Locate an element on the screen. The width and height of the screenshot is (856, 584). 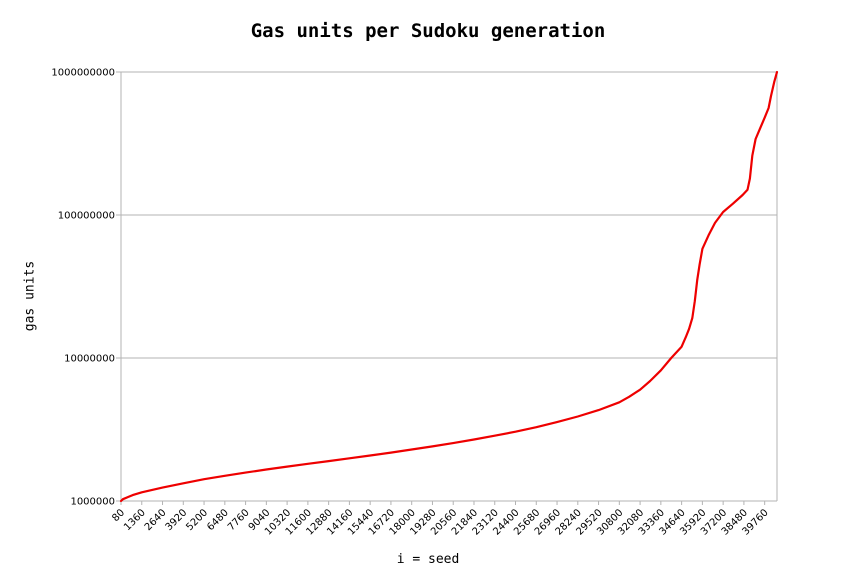
chart-title: Gas units per Sudoku generation is located at coordinates (428, 31).